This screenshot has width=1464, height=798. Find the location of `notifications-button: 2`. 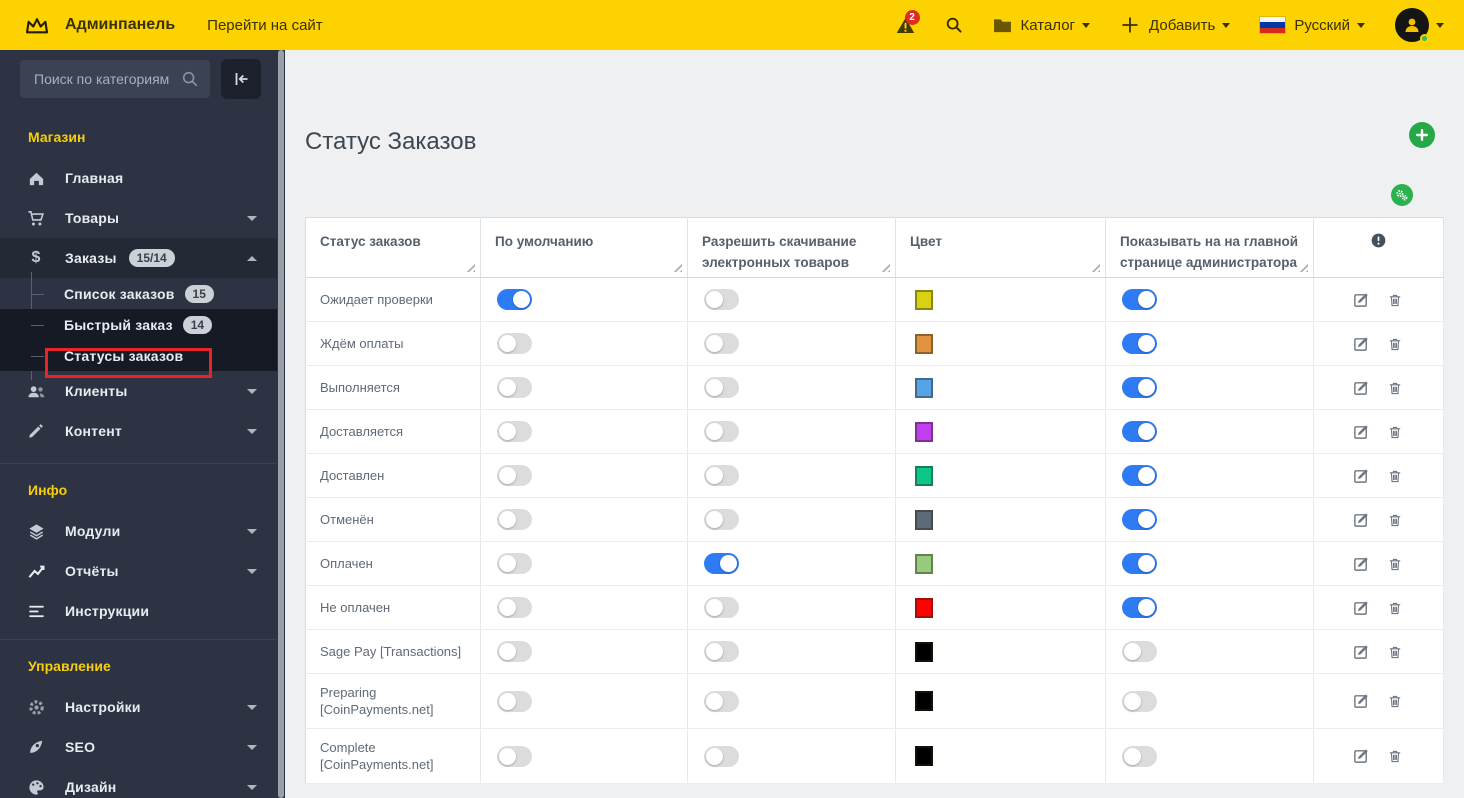

notifications-button: 2 is located at coordinates (908, 21).